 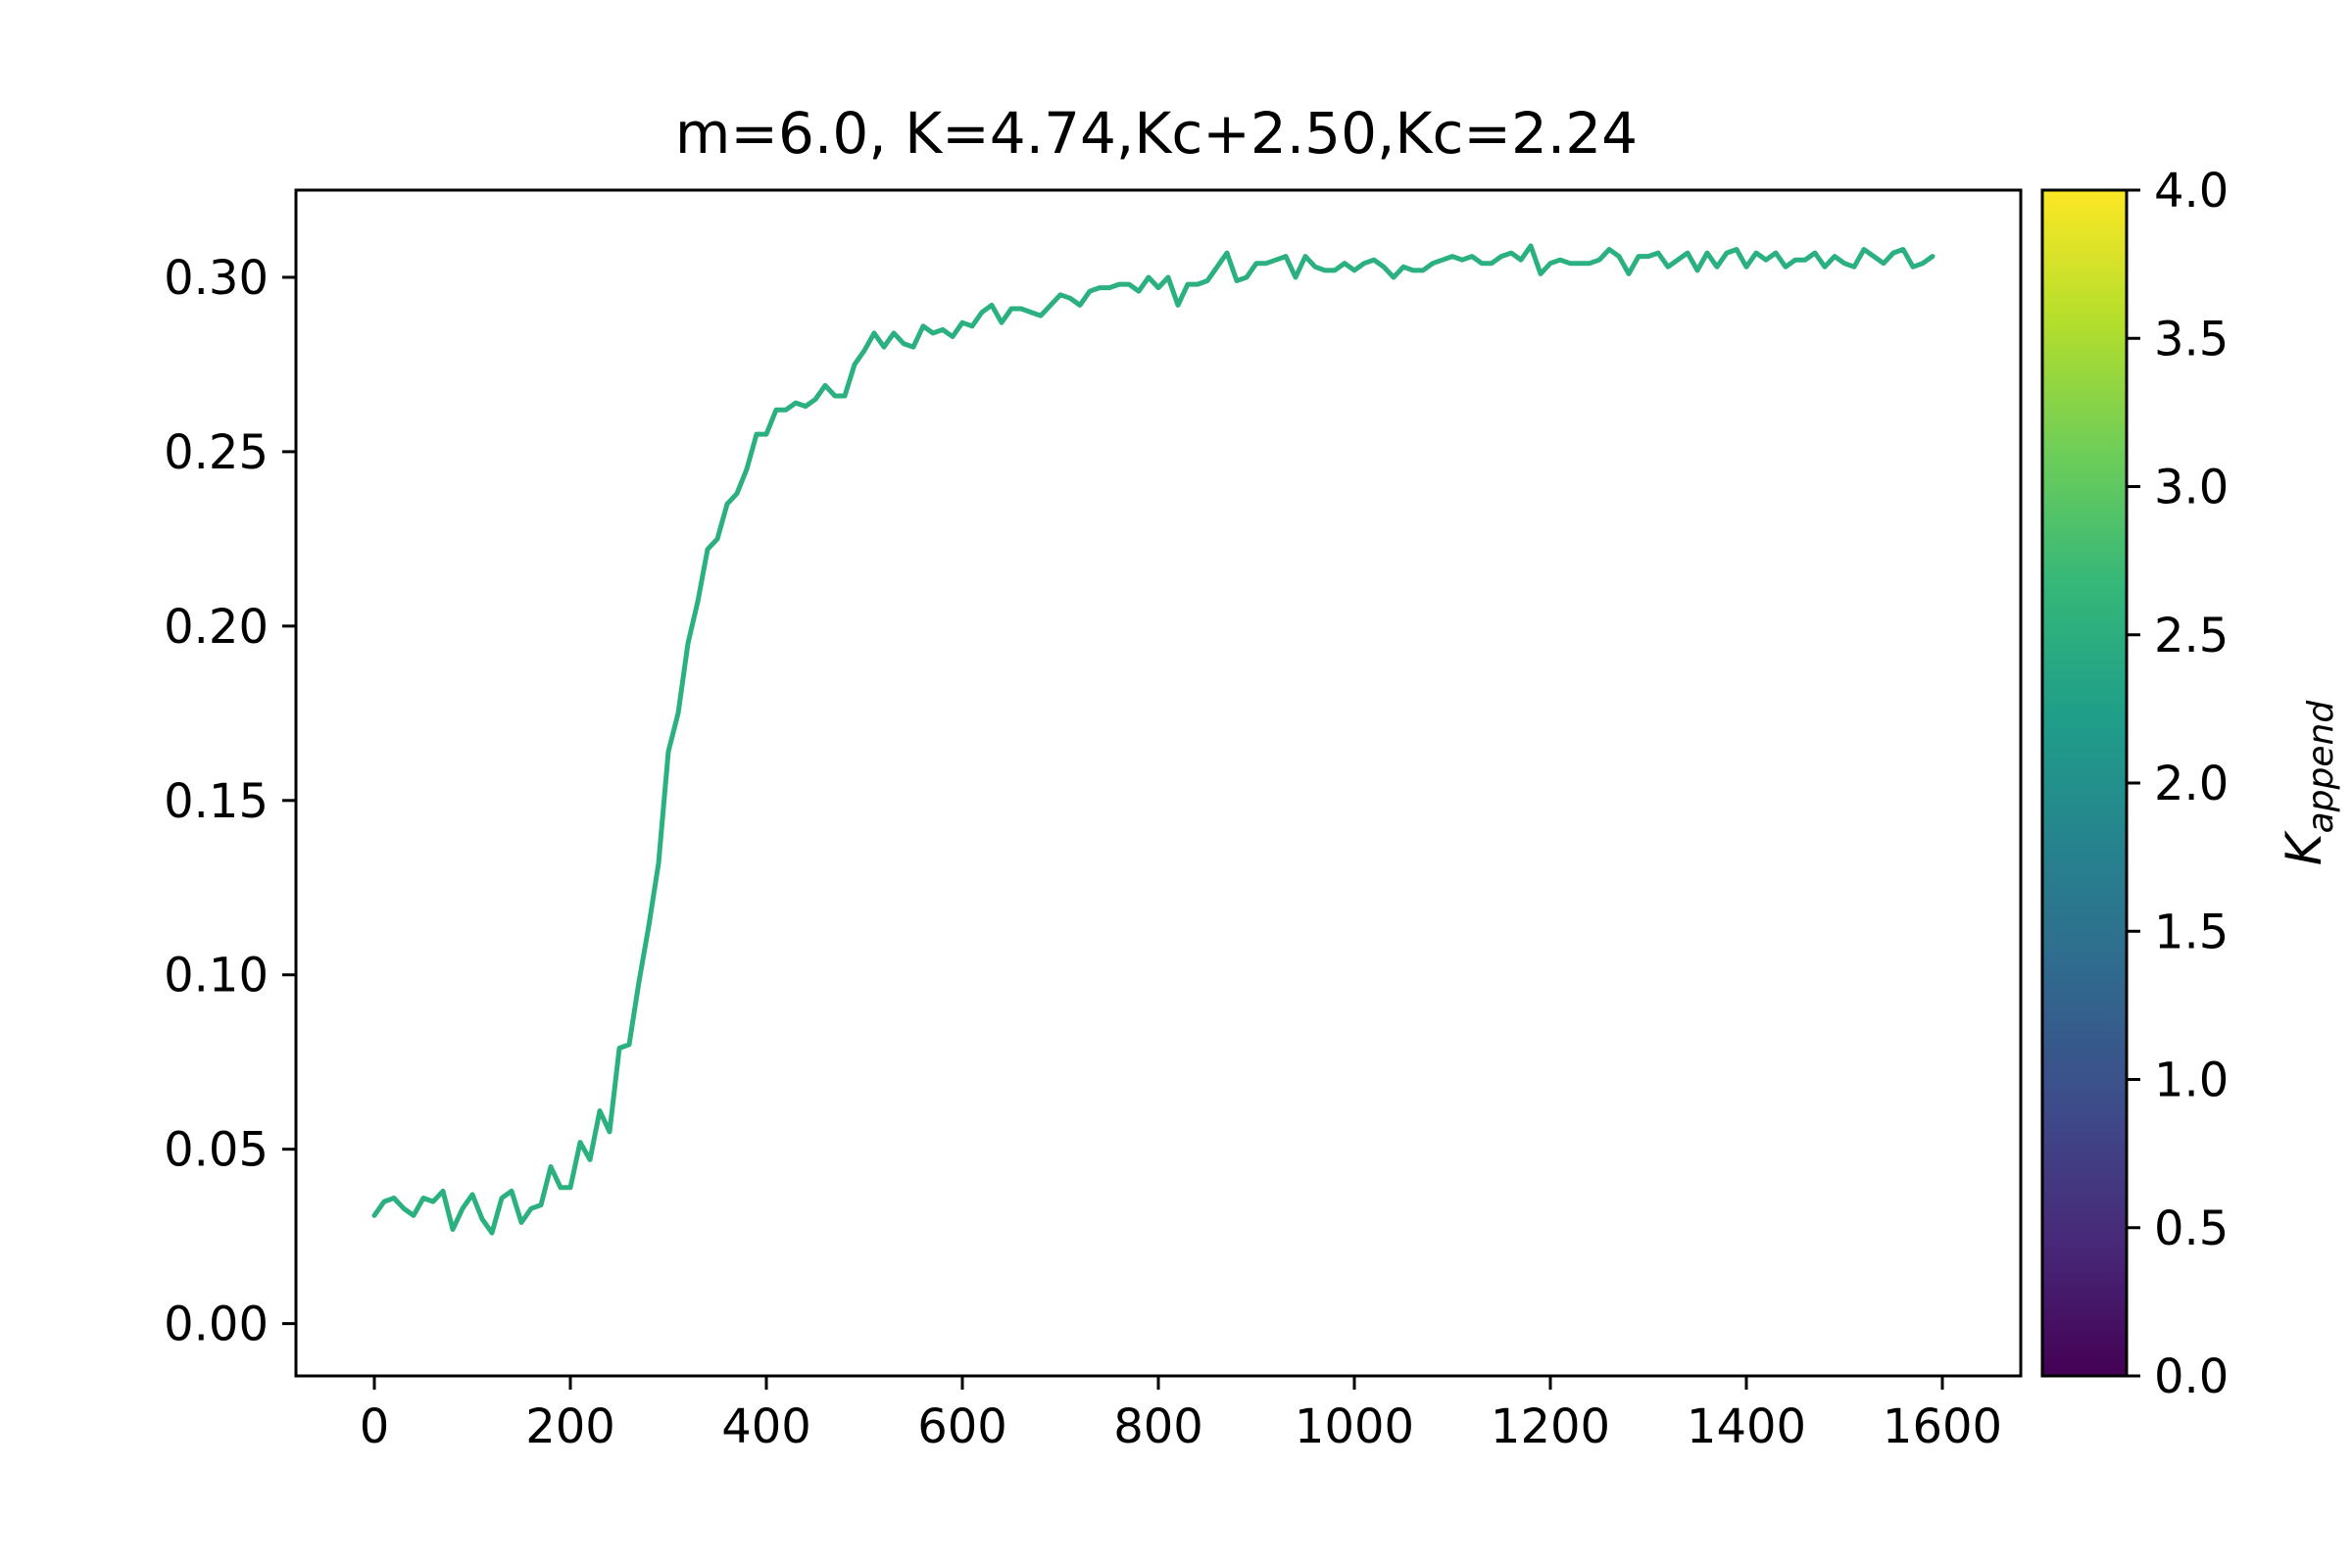 What do you see at coordinates (2191, 636) in the screenshot?
I see `colorbar-tick-label: 2.5` at bounding box center [2191, 636].